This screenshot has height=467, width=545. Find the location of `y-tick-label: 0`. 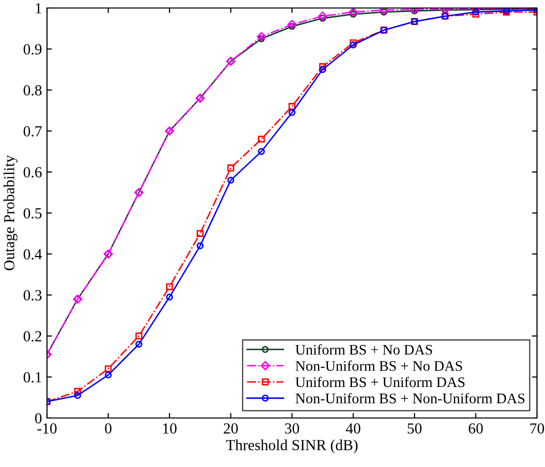

y-tick-label: 0 is located at coordinates (38, 418).